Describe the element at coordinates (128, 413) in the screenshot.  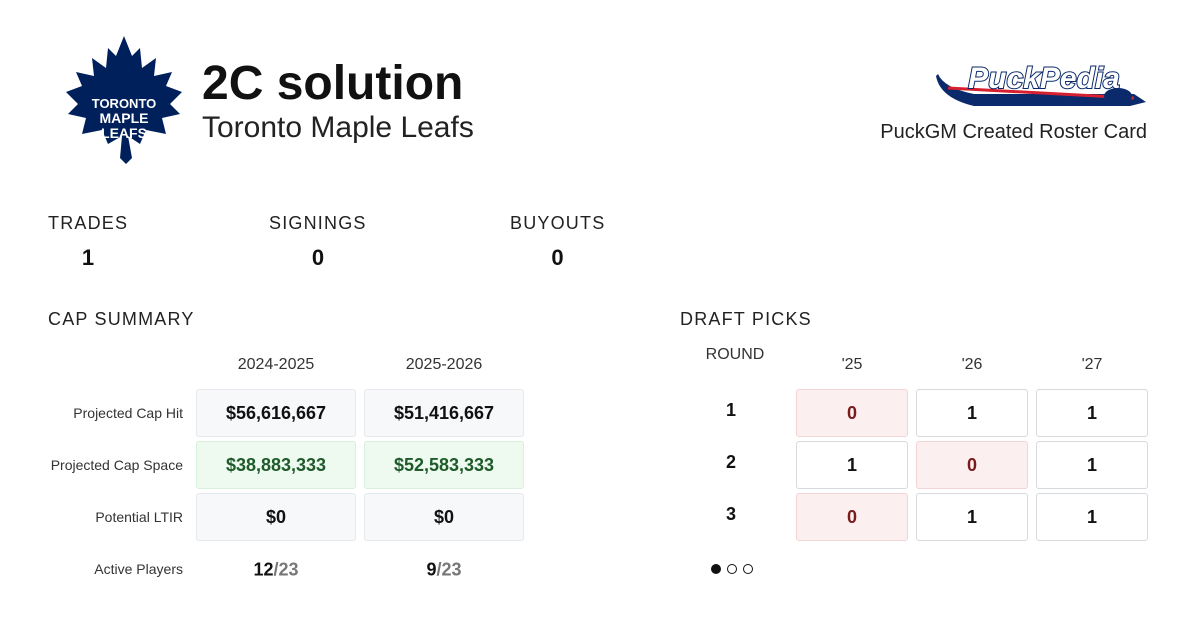
I see `row-label: Projected Cap Hit` at that location.